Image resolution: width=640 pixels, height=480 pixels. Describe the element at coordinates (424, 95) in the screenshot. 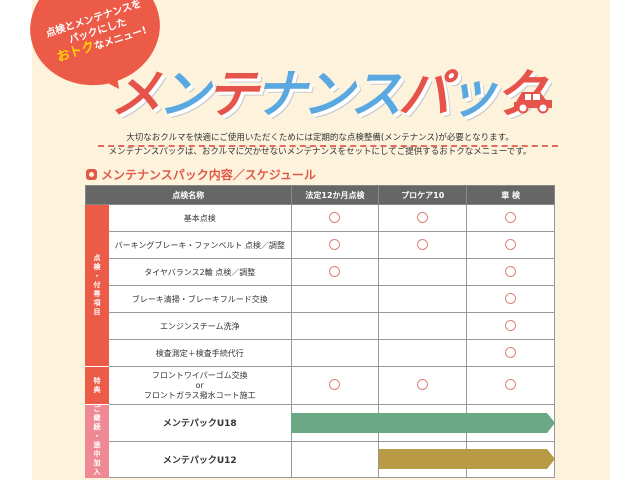

I see `title-char: パ` at that location.